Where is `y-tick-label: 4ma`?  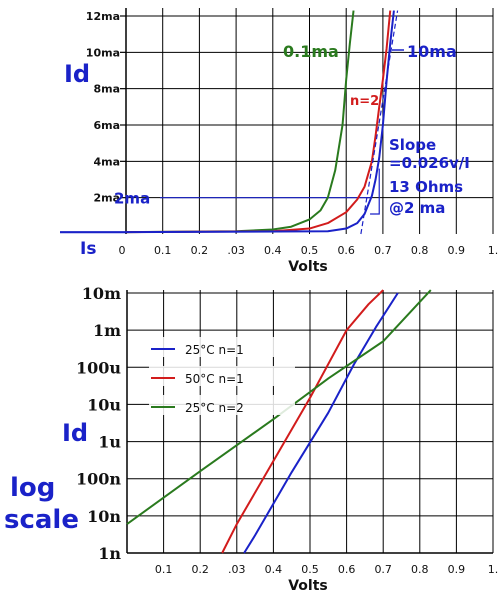
y-tick-label: 4ma is located at coordinates (106, 161).